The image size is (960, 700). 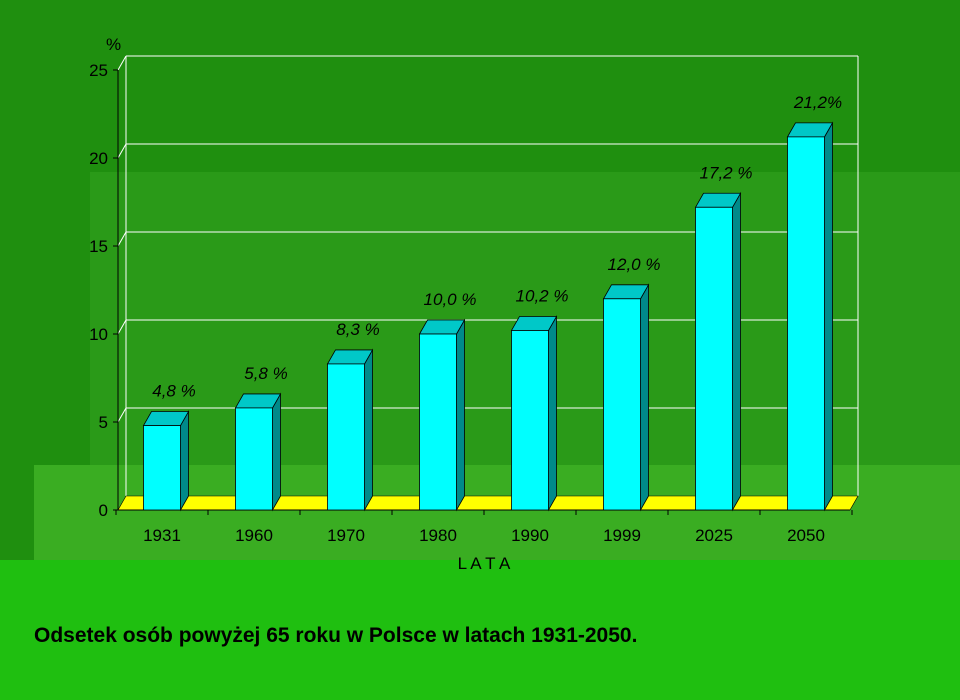 I want to click on x-tick-label: 1931, so click(x=162, y=535).